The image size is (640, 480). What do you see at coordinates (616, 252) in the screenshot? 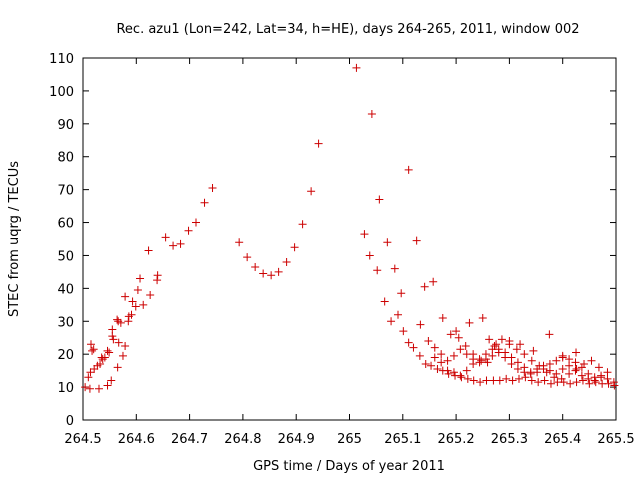
I see `x-tick: 265.5` at bounding box center [616, 252].